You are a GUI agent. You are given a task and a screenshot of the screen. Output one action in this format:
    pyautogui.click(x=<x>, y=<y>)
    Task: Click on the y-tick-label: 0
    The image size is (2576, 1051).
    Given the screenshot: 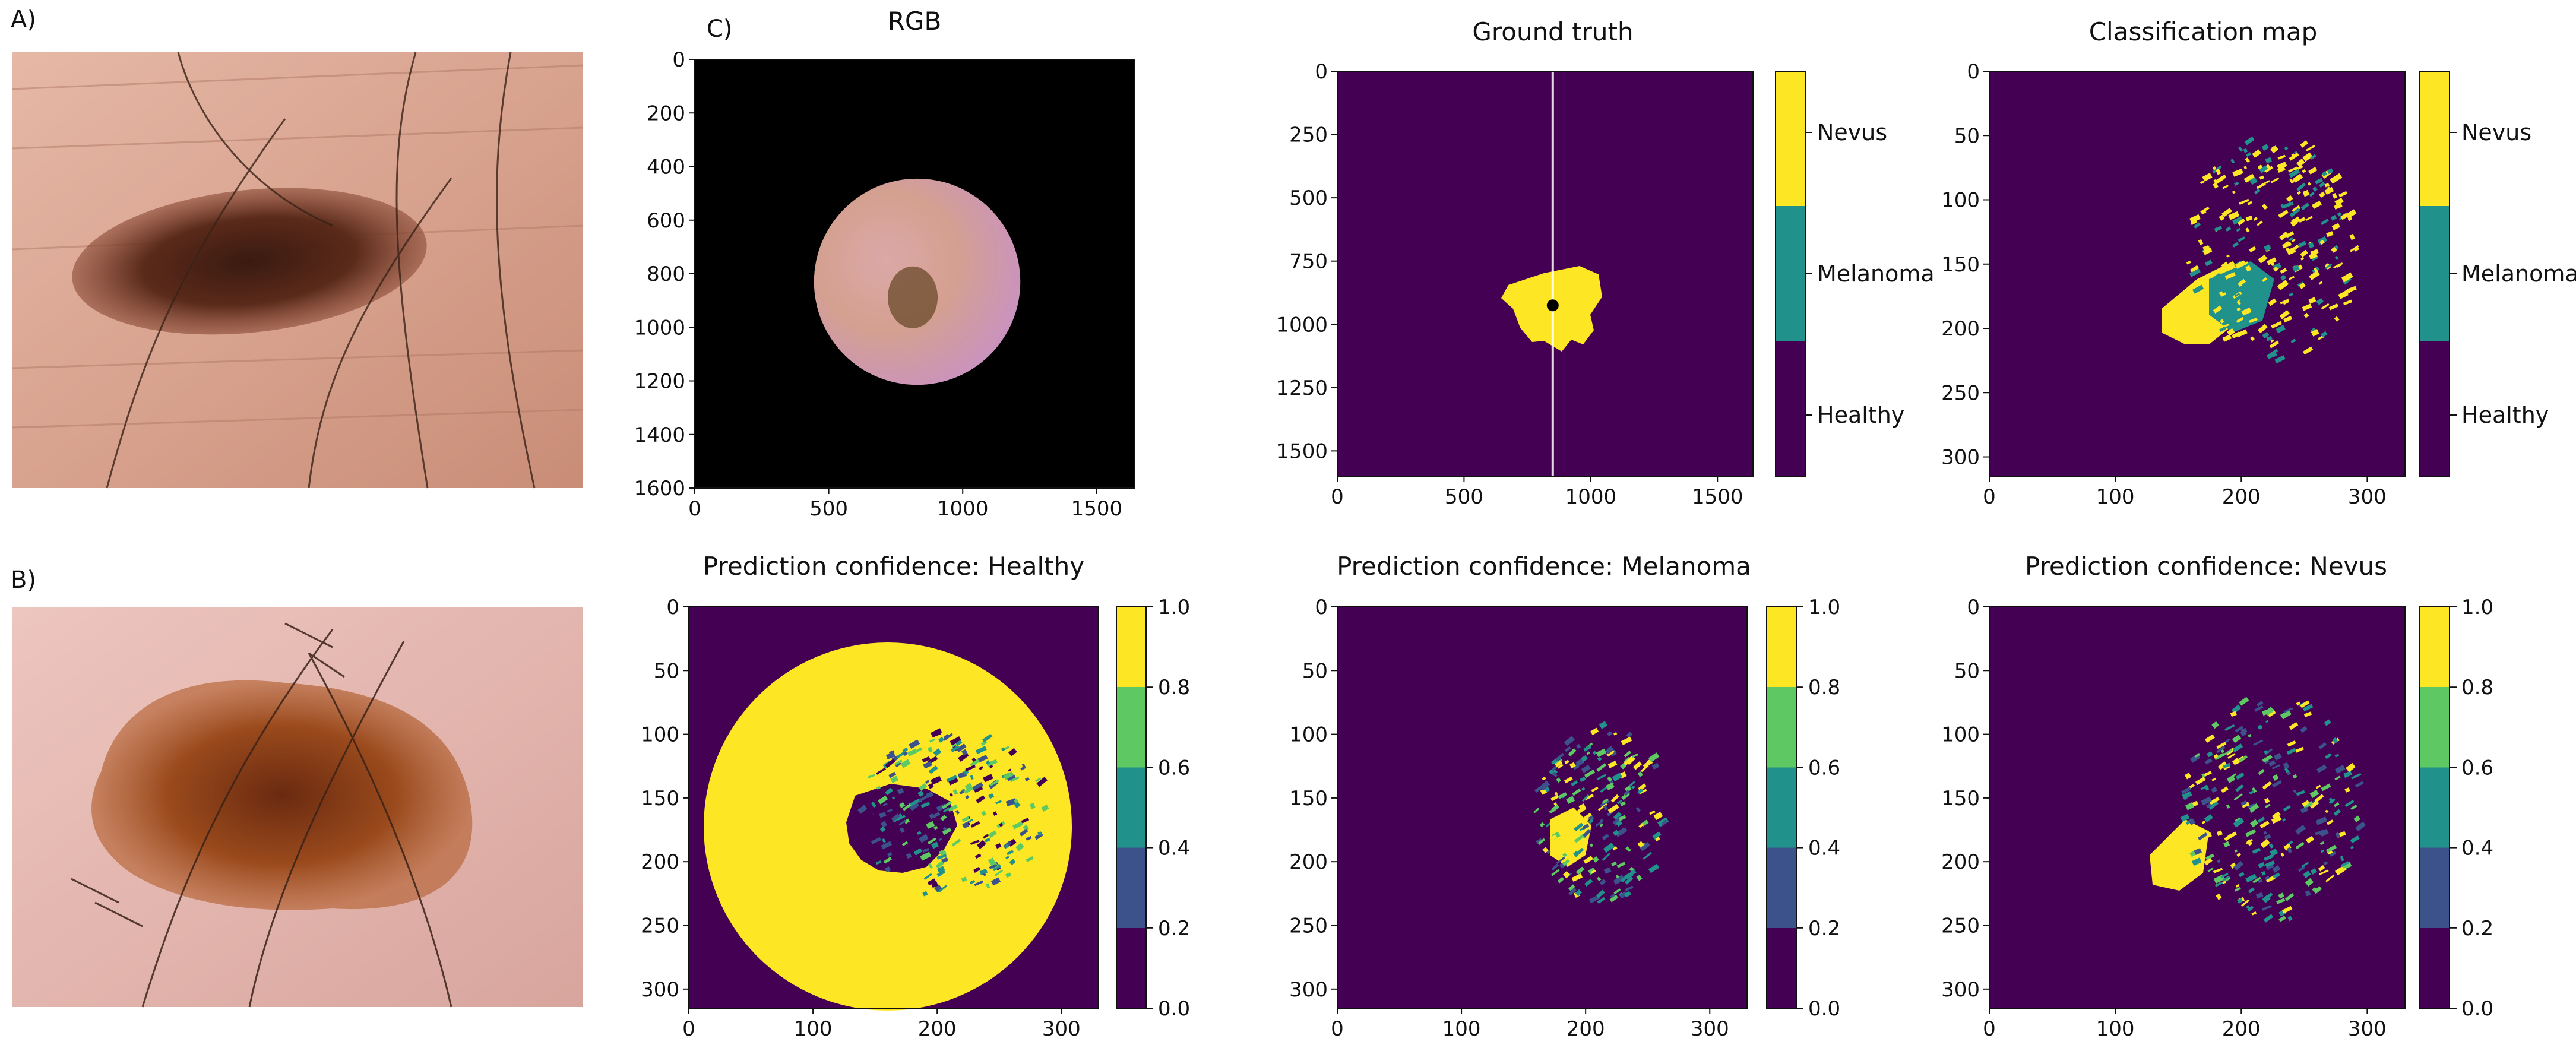 What is the action you would take?
    pyautogui.click(x=1321, y=607)
    